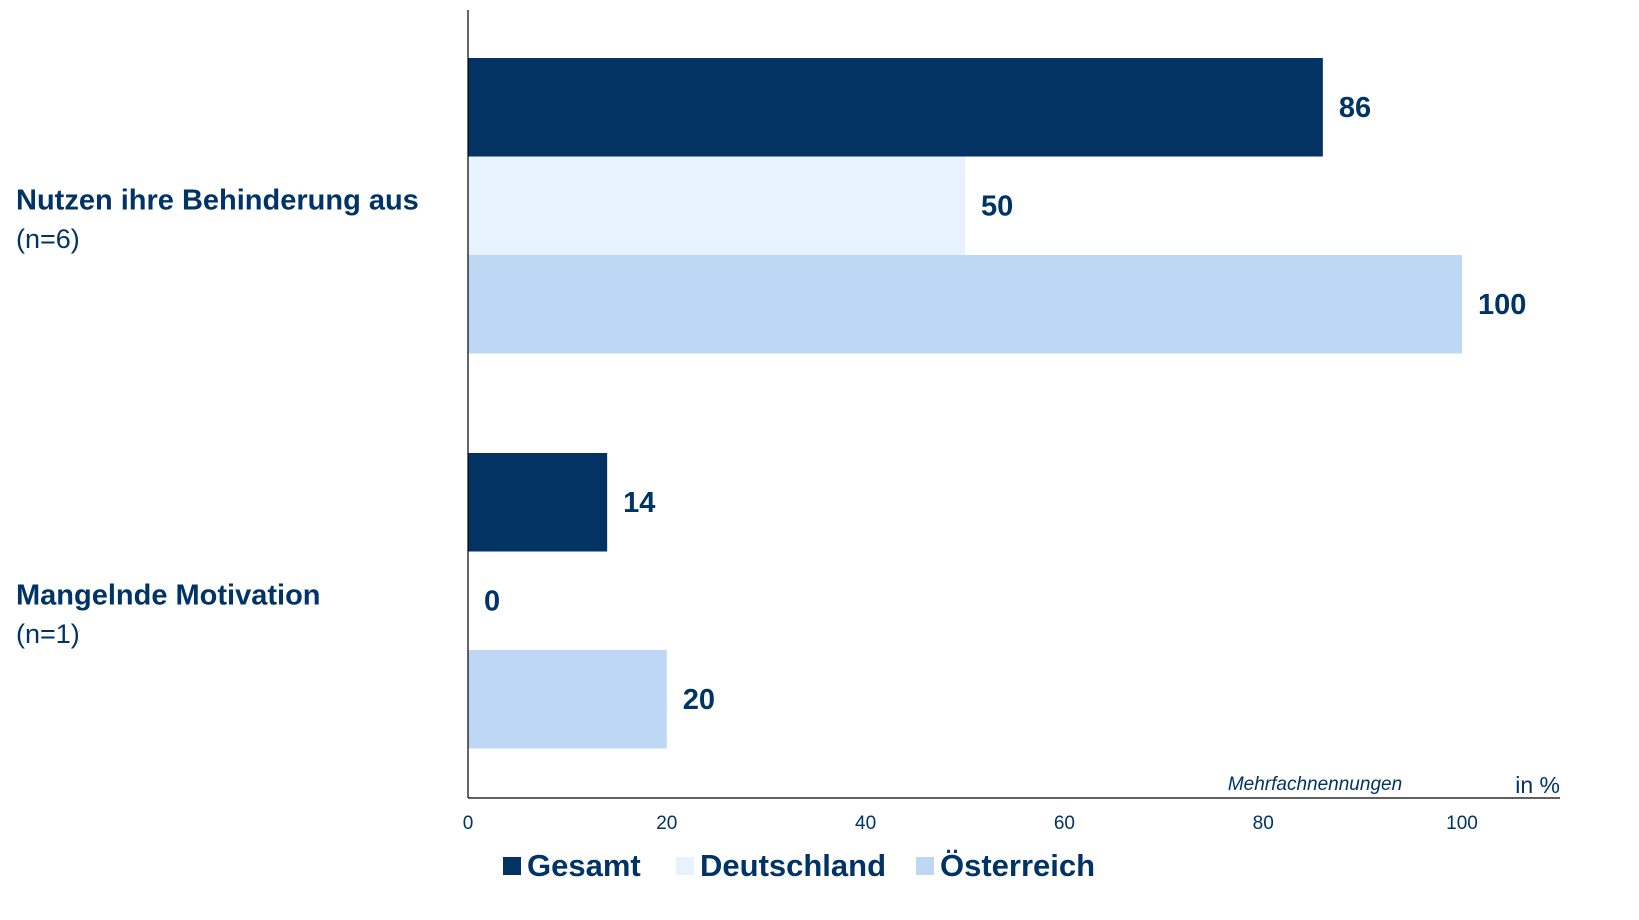 This screenshot has width=1639, height=920. I want to click on legend-label: Deutschland, so click(793, 865).